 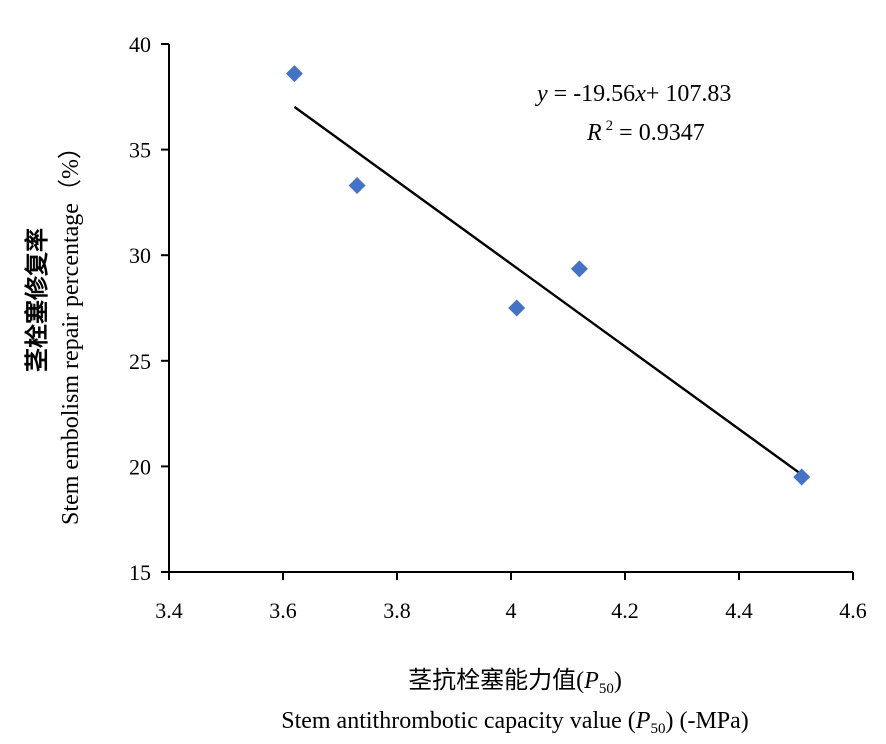 I want to click on x-axis-title-en-paren-close: ), so click(x=672, y=721).